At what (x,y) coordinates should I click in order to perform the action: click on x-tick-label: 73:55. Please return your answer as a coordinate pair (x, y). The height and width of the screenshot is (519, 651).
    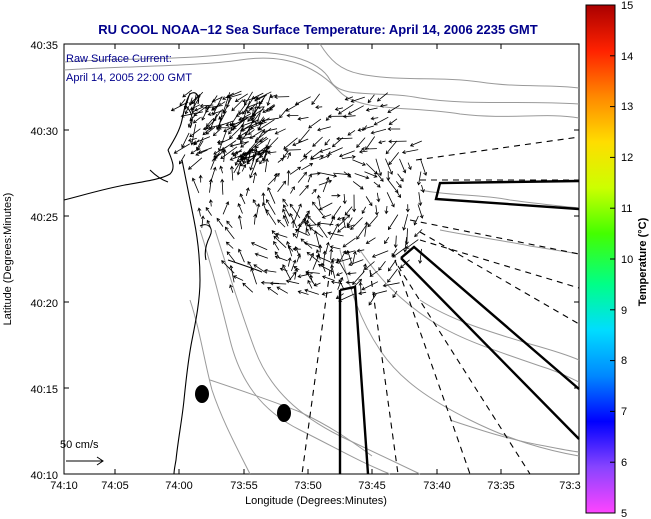
    Looking at the image, I should click on (244, 486).